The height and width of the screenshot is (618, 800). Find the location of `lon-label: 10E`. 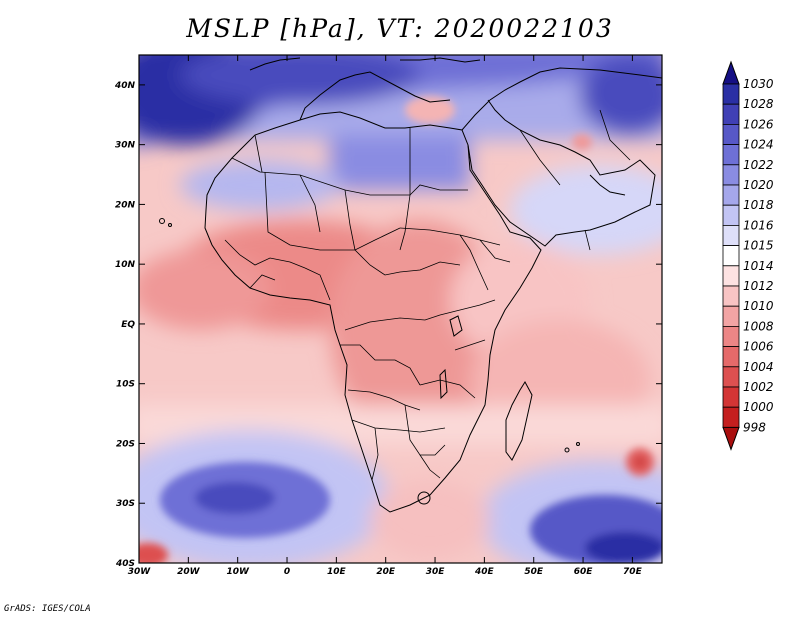

lon-label: 10E is located at coordinates (337, 572).